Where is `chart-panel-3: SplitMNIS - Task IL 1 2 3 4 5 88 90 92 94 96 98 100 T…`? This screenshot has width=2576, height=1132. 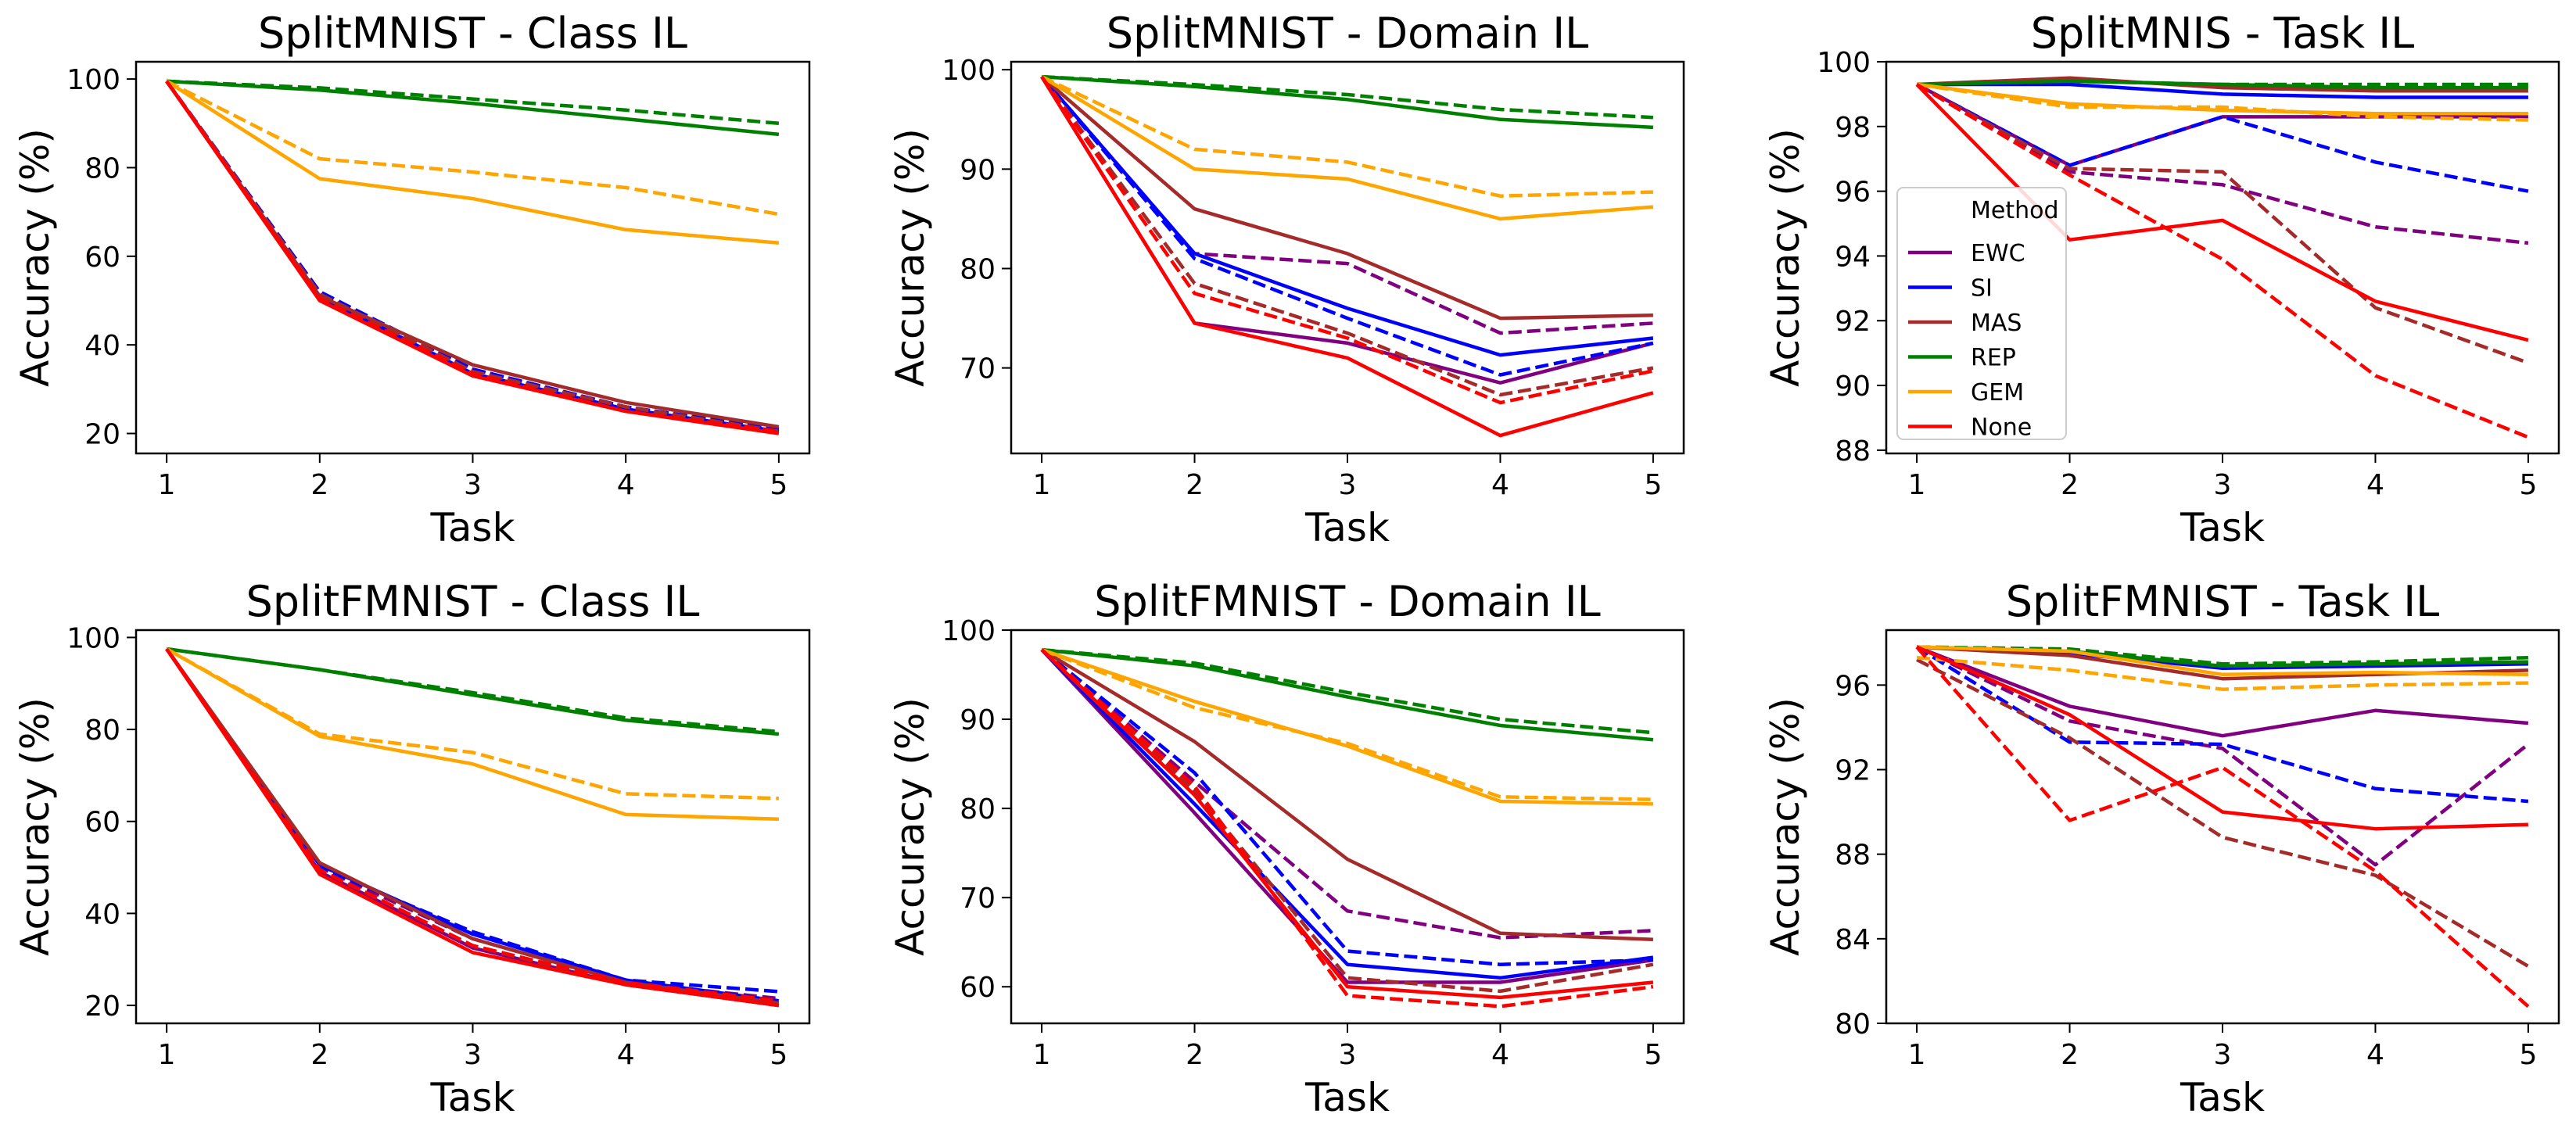
chart-panel-3: SplitMNIS - Task IL 1 2 3 4 5 88 90 92 94 96 98 100 T… is located at coordinates (2161, 279).